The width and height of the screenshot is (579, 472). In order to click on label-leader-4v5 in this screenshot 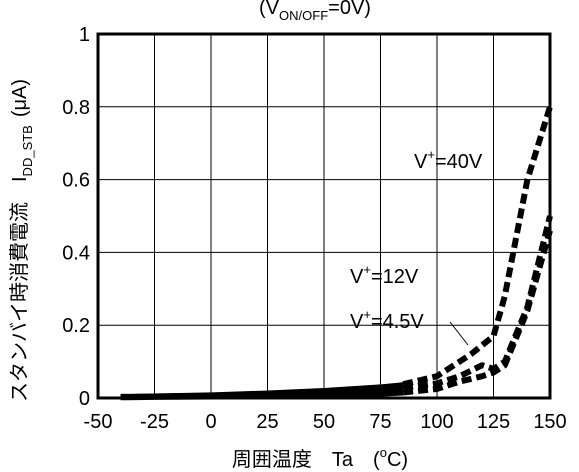, I will do `click(459, 333)`.